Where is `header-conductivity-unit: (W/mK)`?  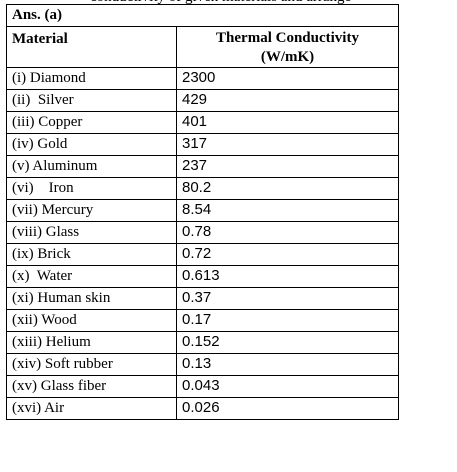 header-conductivity-unit: (W/mK) is located at coordinates (287, 57).